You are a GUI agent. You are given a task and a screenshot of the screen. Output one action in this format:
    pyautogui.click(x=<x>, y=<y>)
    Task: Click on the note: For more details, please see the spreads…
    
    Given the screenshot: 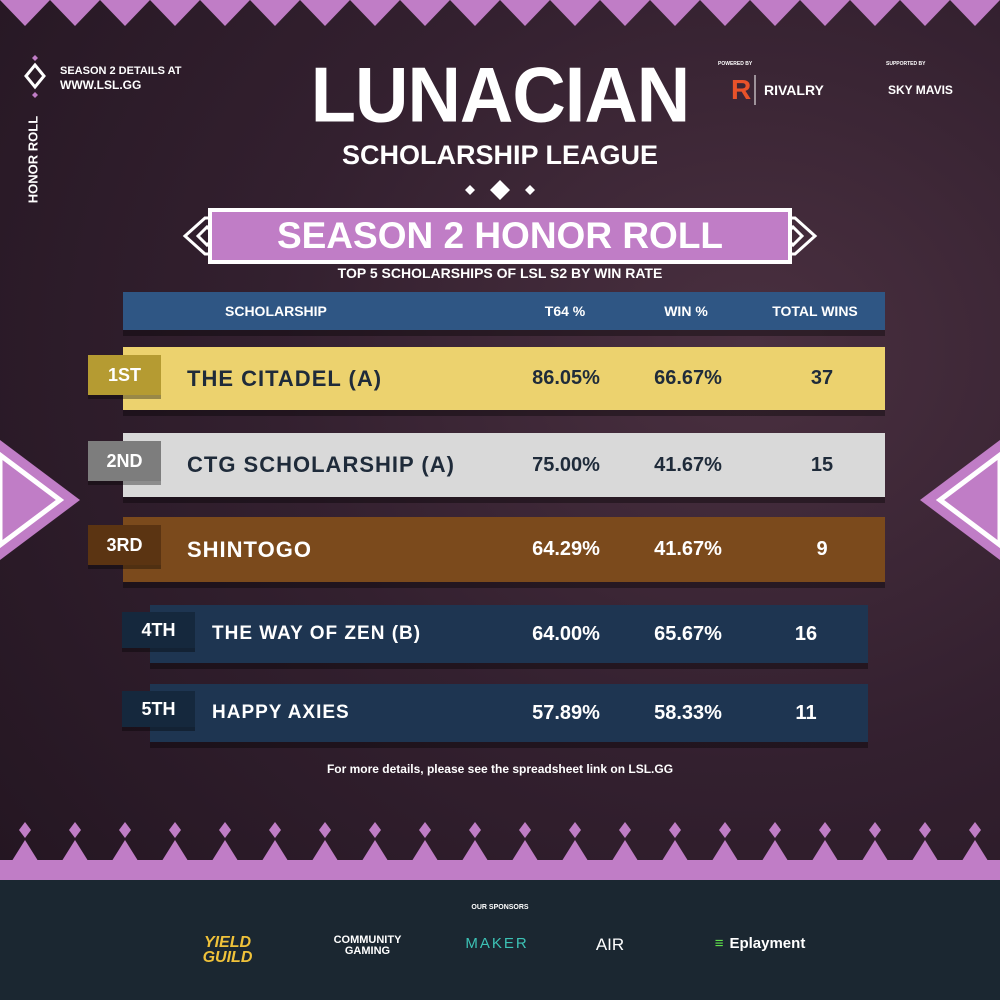 What is the action you would take?
    pyautogui.click(x=500, y=769)
    